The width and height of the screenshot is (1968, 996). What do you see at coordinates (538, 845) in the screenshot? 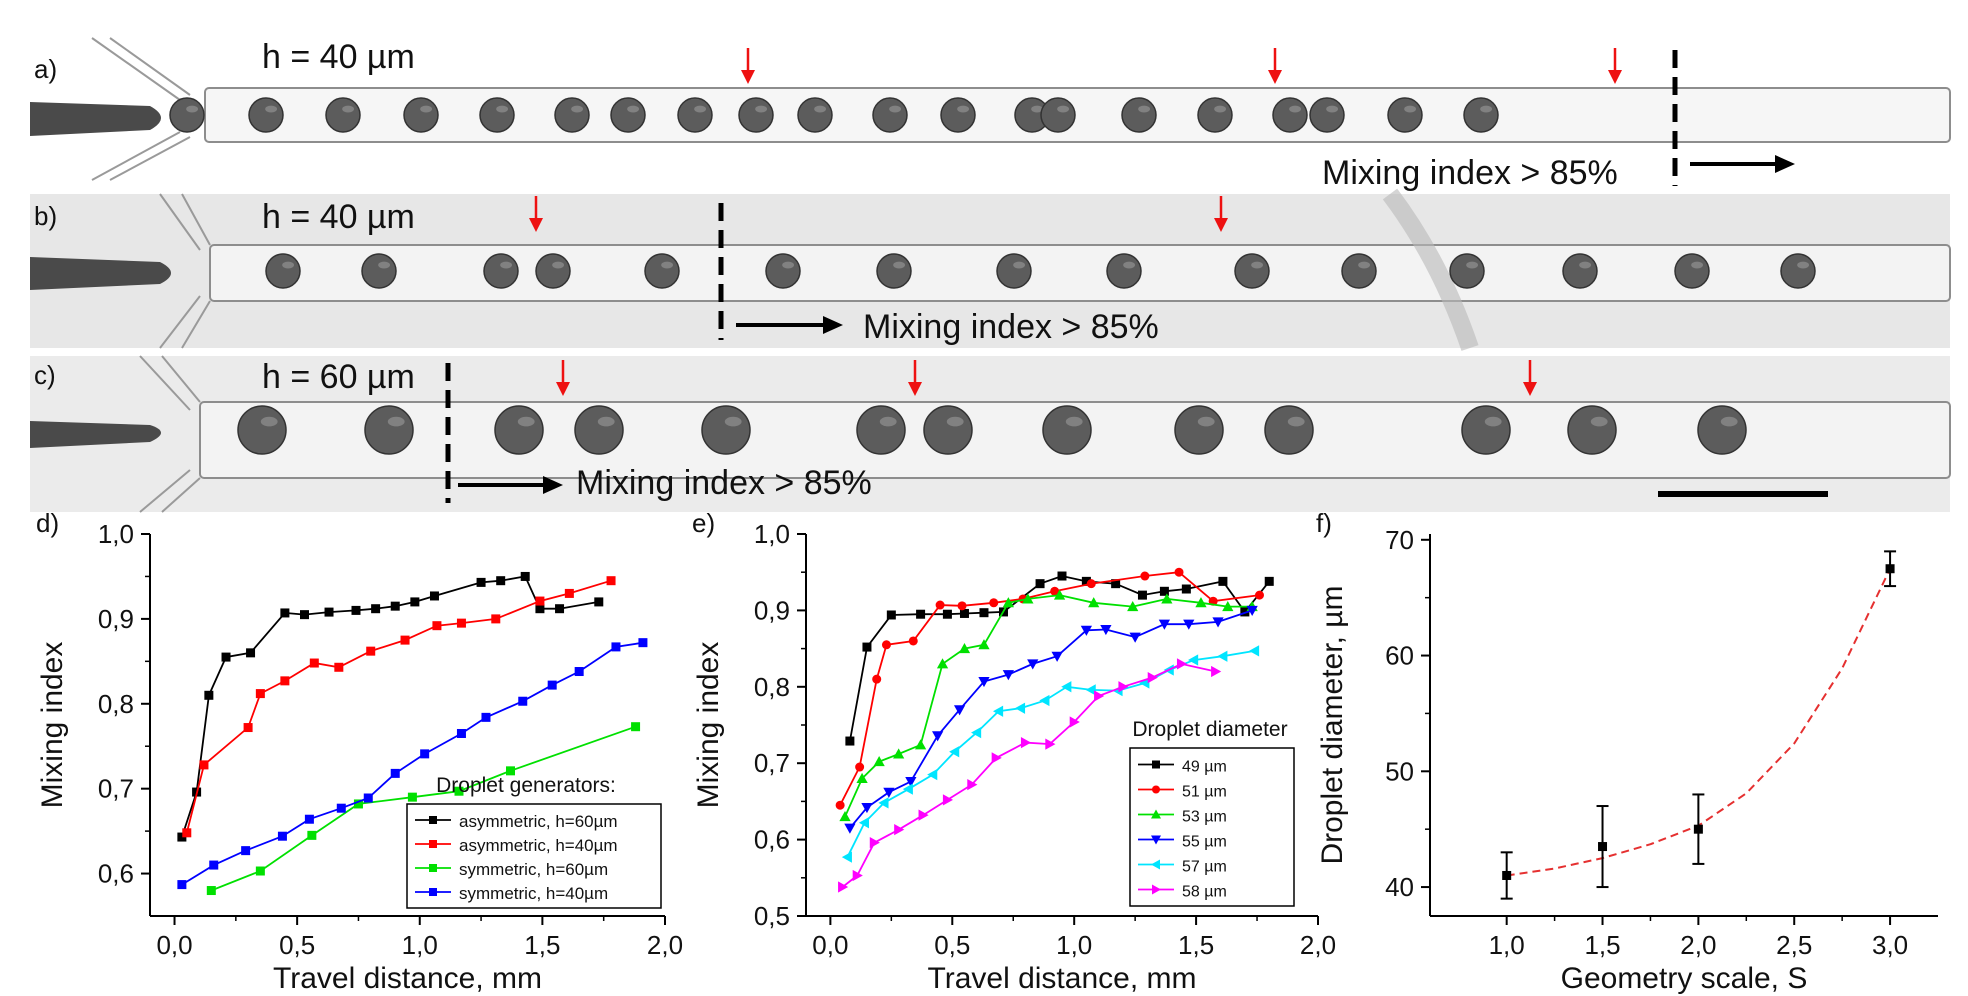
I see `legend-entry: asymmetric, h=40µm` at bounding box center [538, 845].